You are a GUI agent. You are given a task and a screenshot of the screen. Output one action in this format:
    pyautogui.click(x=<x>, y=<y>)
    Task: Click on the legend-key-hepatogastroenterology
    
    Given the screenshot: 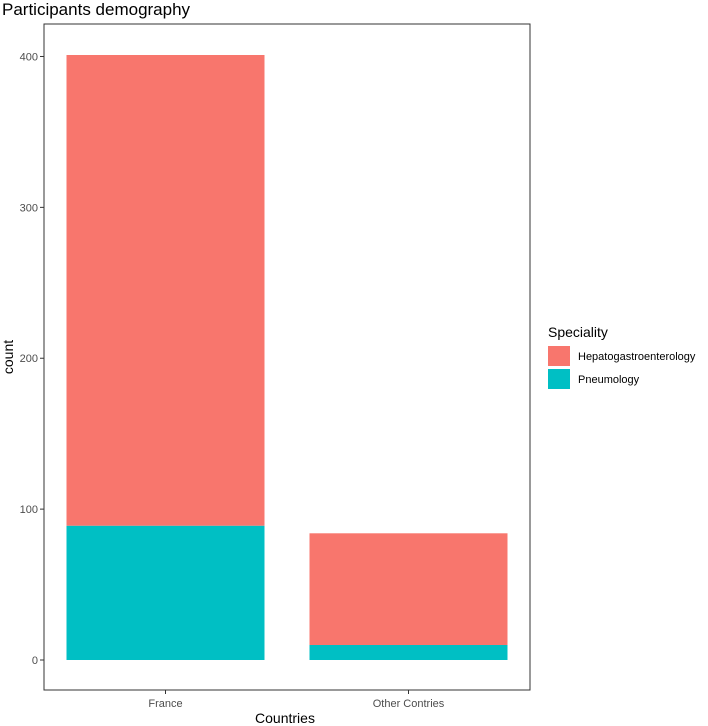 What is the action you would take?
    pyautogui.click(x=559, y=356)
    